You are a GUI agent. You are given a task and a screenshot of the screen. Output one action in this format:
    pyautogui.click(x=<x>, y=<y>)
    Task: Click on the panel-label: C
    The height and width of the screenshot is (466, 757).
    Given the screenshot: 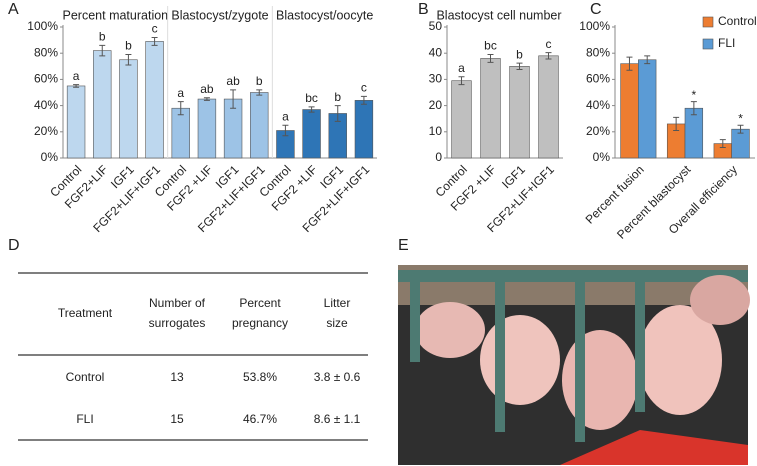 What is the action you would take?
    pyautogui.click(x=596, y=9)
    